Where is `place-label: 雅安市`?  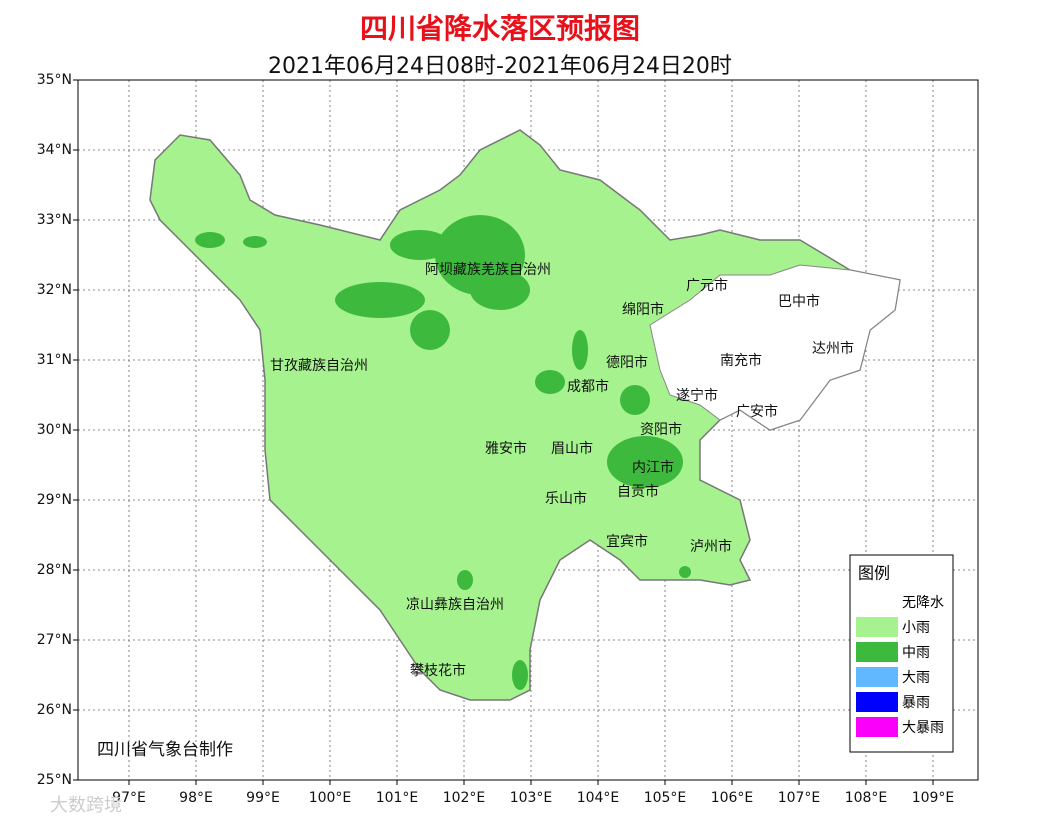 place-label: 雅安市 is located at coordinates (506, 448).